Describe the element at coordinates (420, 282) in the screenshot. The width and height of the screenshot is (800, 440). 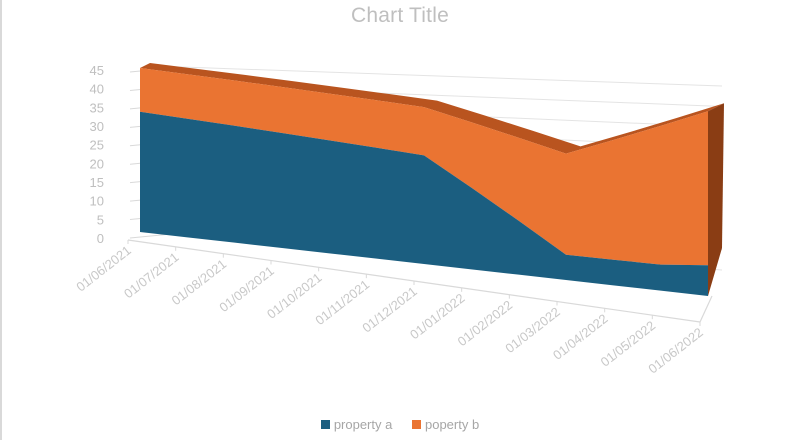
I see `x-axis-floor` at that location.